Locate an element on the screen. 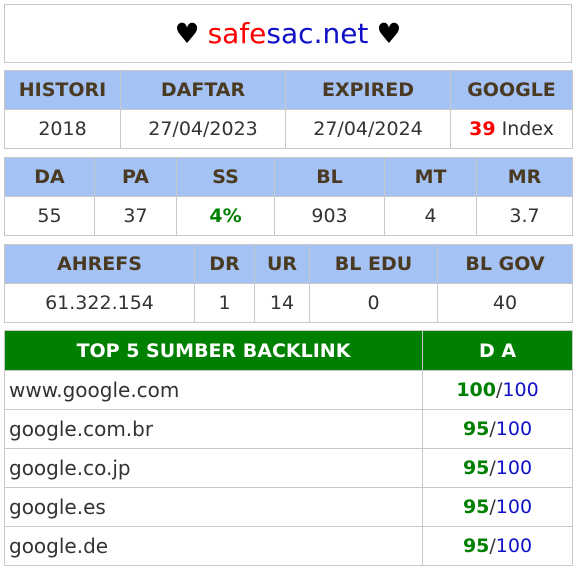 Image resolution: width=576 pixels, height=578 pixels. table-row: google.de 95/100 is located at coordinates (288, 546).